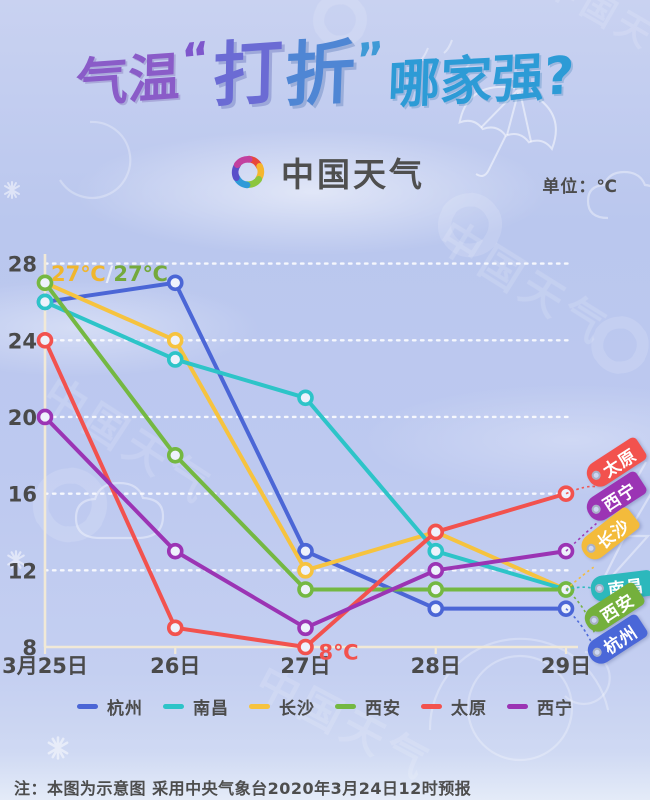 Image resolution: width=650 pixels, height=800 pixels. Describe the element at coordinates (175, 666) in the screenshot. I see `x-tick-label: 26日` at that location.